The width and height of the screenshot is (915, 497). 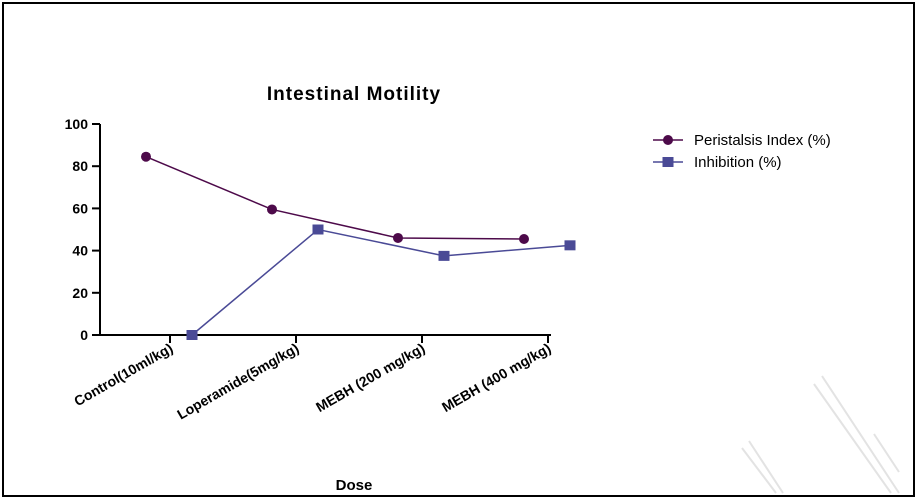 I want to click on x-tick-label: MEBH (200 mg/kg), so click(x=370, y=377).